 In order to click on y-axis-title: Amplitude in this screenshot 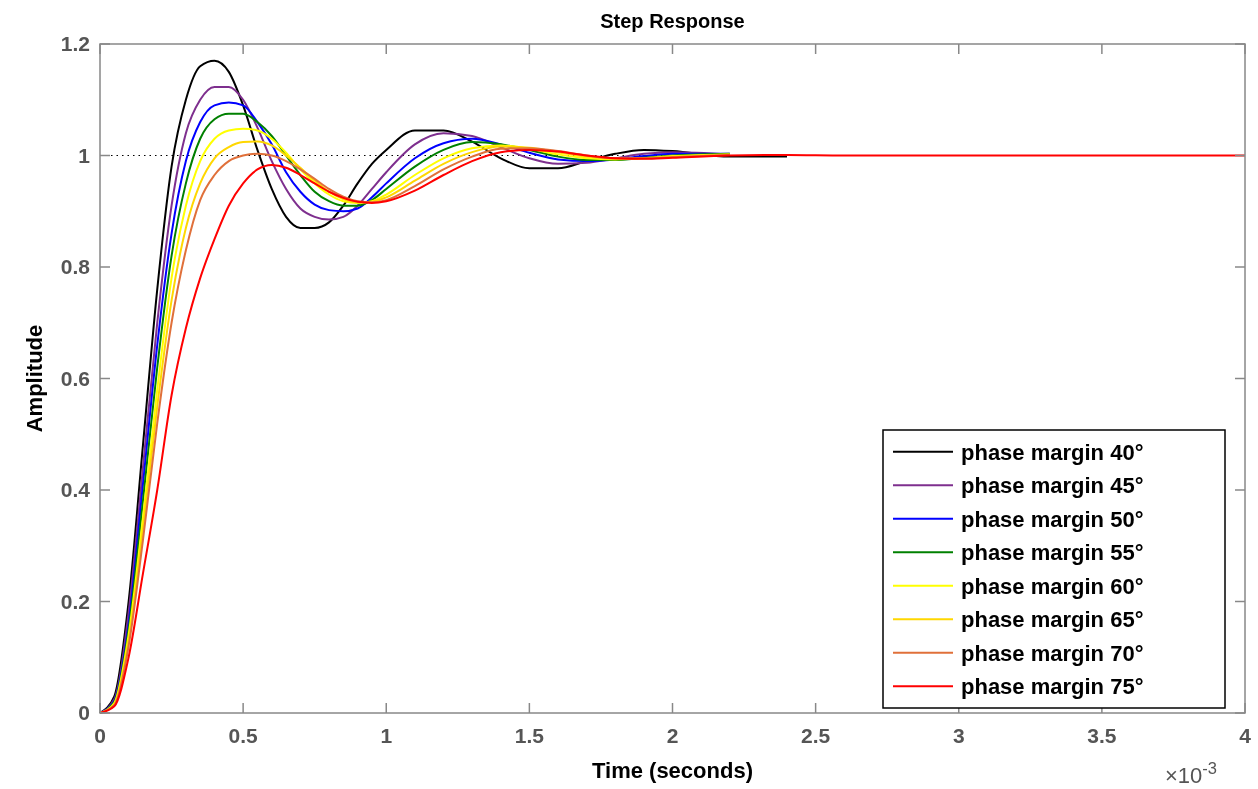, I will do `click(34, 378)`.